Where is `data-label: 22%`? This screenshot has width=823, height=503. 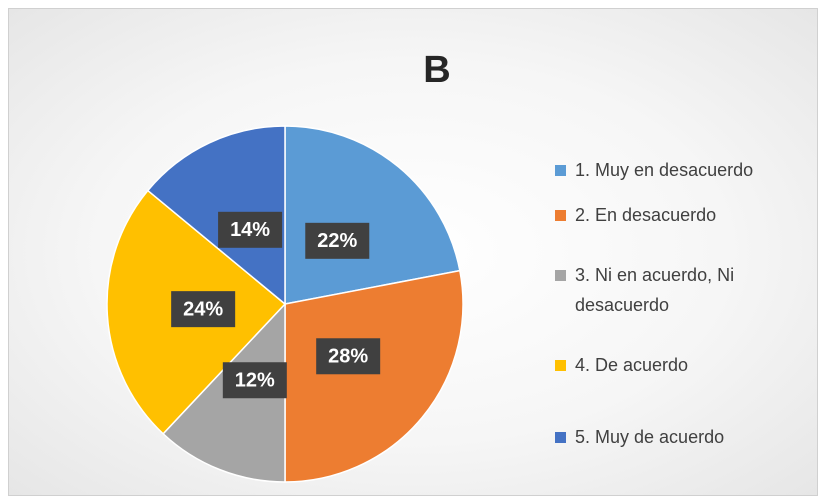
data-label: 22% is located at coordinates (337, 241).